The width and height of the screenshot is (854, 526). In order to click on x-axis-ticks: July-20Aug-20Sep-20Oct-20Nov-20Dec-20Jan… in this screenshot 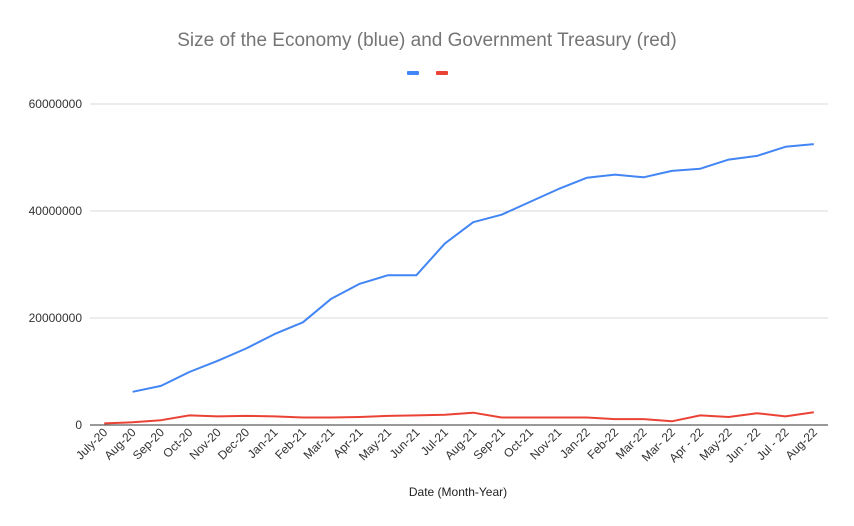, I will do `click(446, 445)`.